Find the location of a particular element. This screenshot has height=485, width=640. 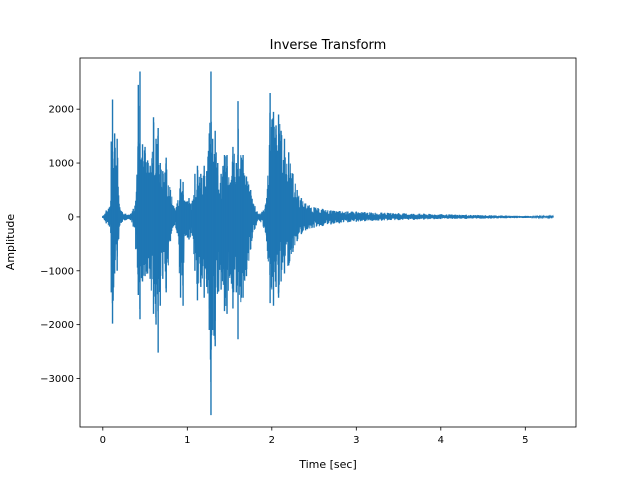

x-tick-label: 1 is located at coordinates (187, 440).